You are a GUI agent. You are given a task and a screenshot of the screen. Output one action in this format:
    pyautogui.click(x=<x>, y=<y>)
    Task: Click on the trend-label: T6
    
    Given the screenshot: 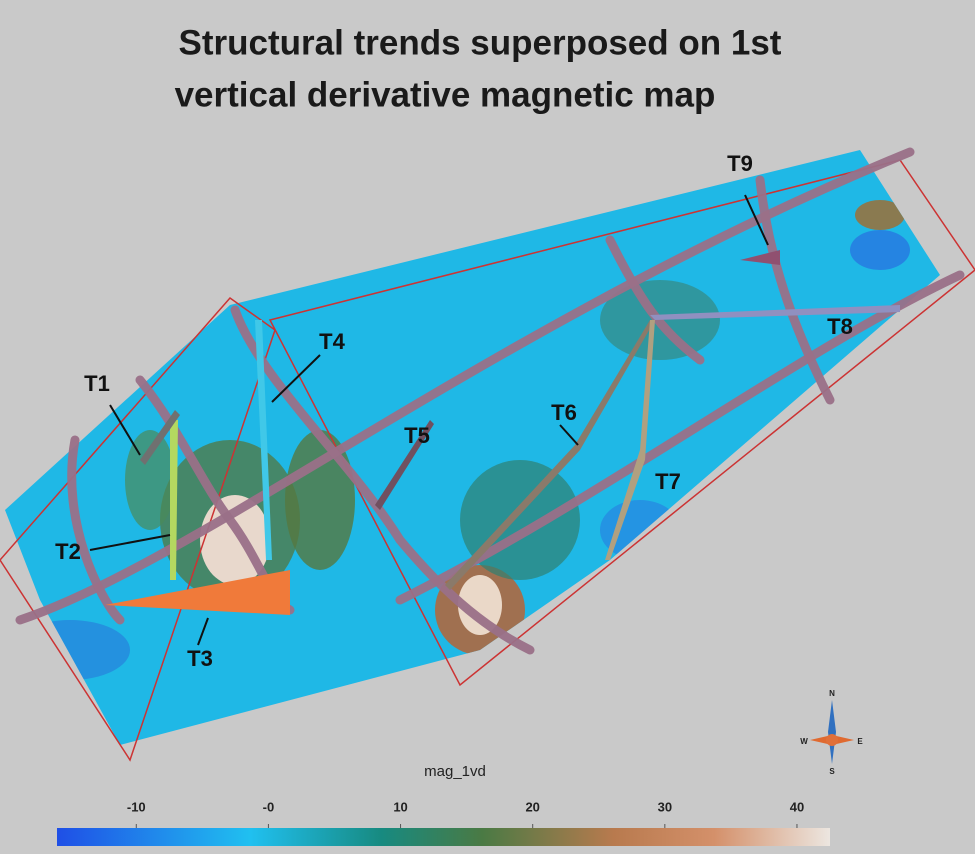 What is the action you would take?
    pyautogui.click(x=564, y=412)
    